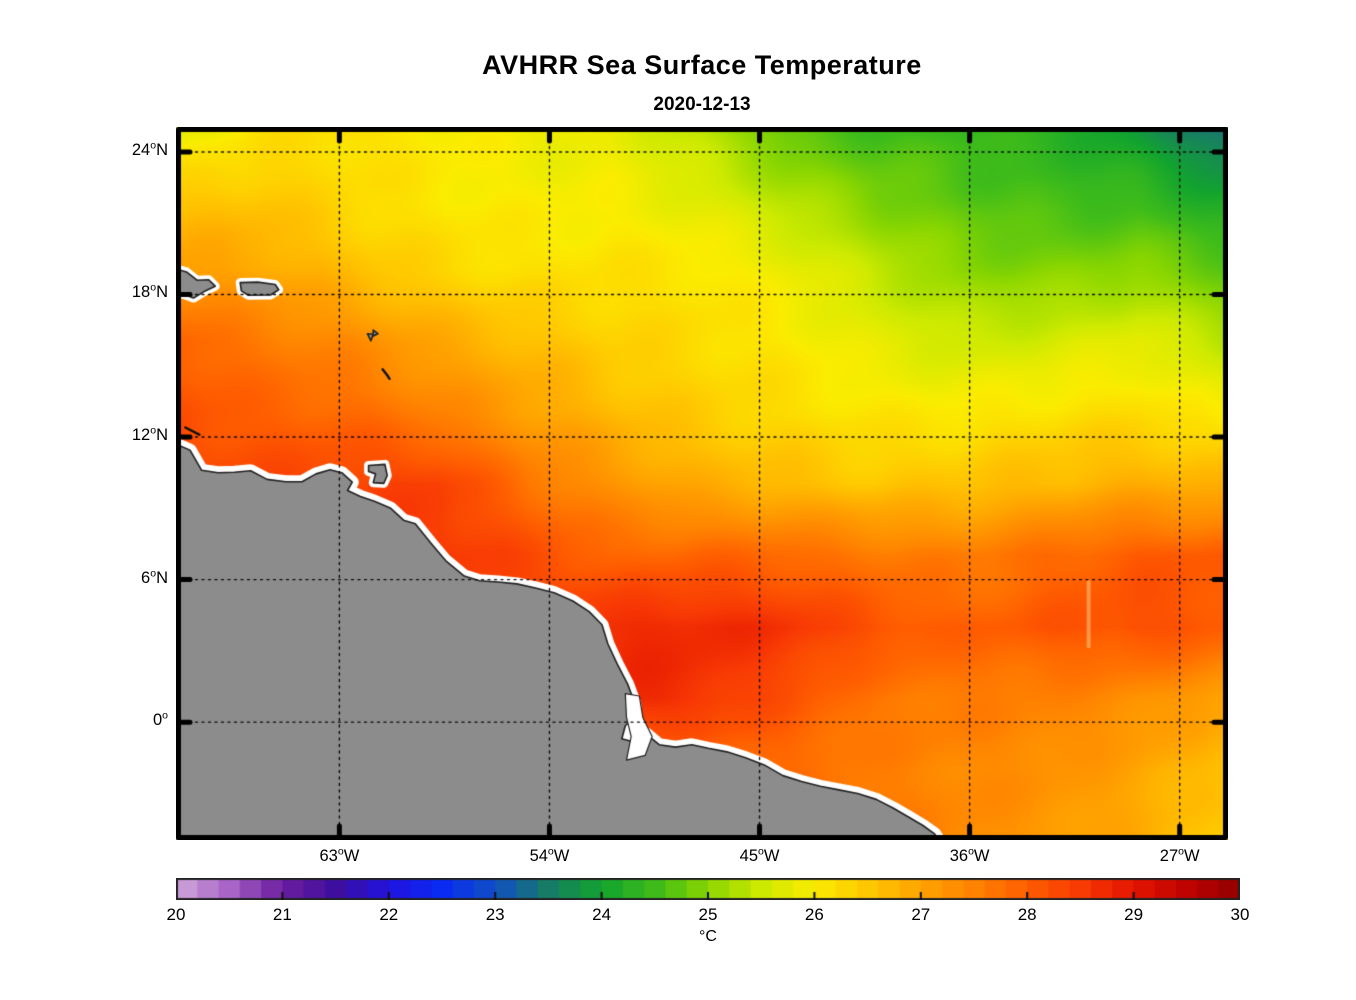  I want to click on colorbar-tick-label: 28, so click(1027, 914).